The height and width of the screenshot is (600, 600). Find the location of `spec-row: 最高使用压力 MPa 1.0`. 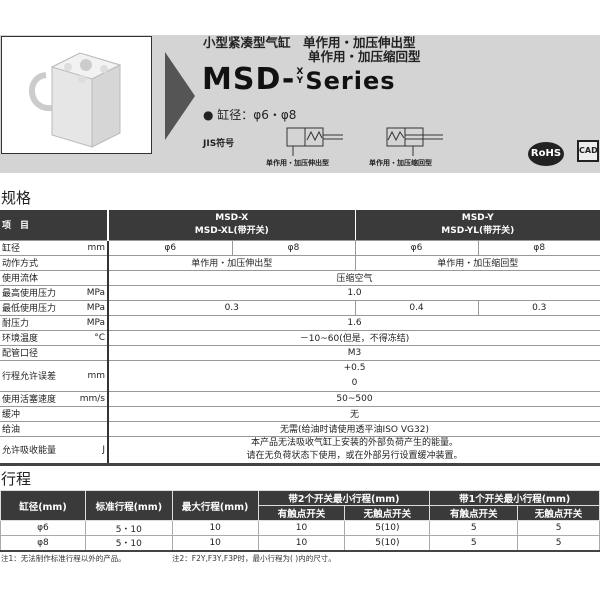

spec-row: 最高使用压力 MPa 1.0 is located at coordinates (300, 293).